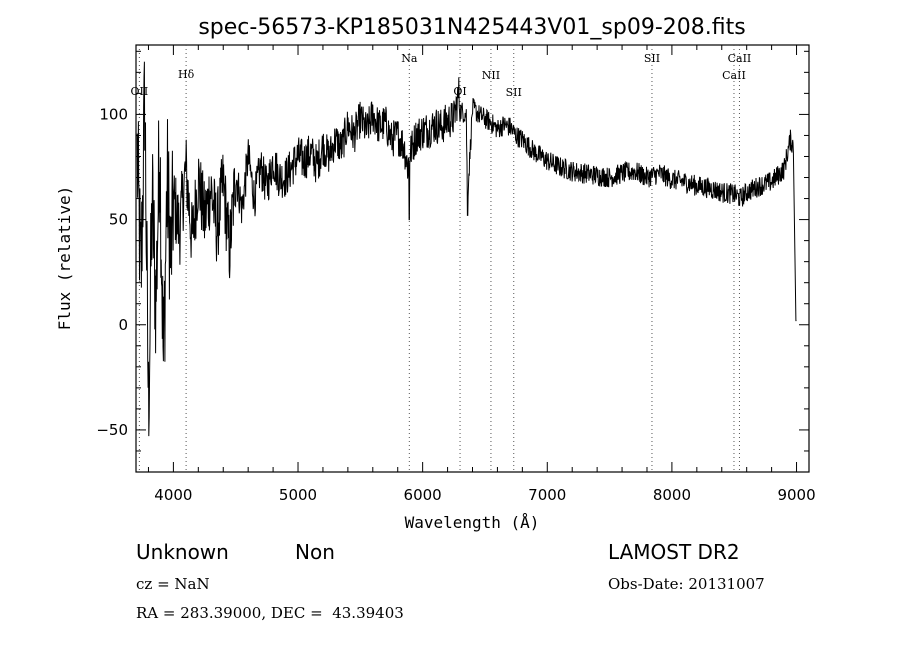  I want to click on spectral-line-label: Hδ, so click(186, 74).